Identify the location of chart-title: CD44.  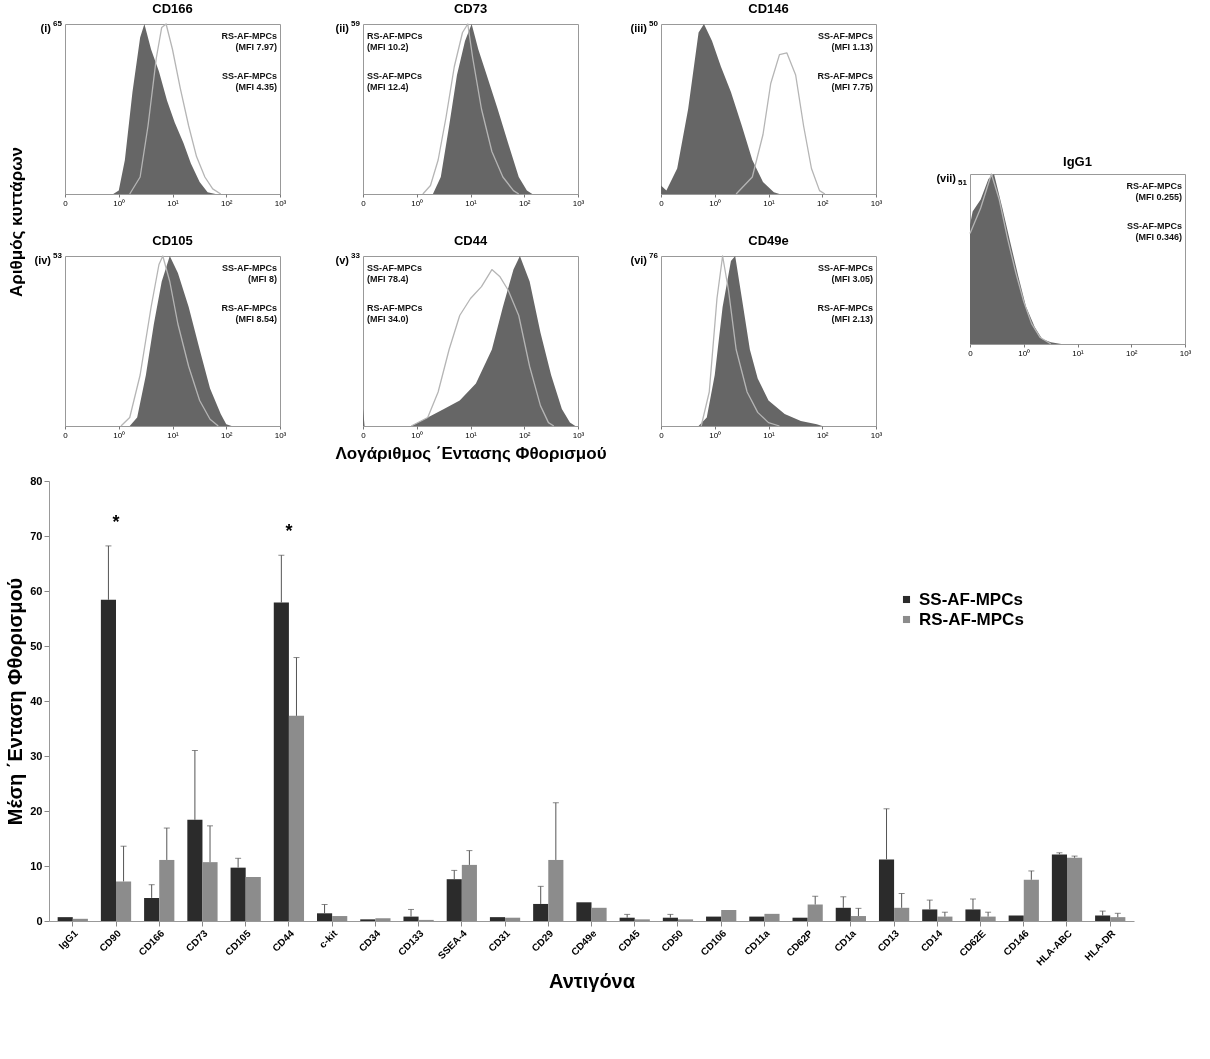
(470, 240).